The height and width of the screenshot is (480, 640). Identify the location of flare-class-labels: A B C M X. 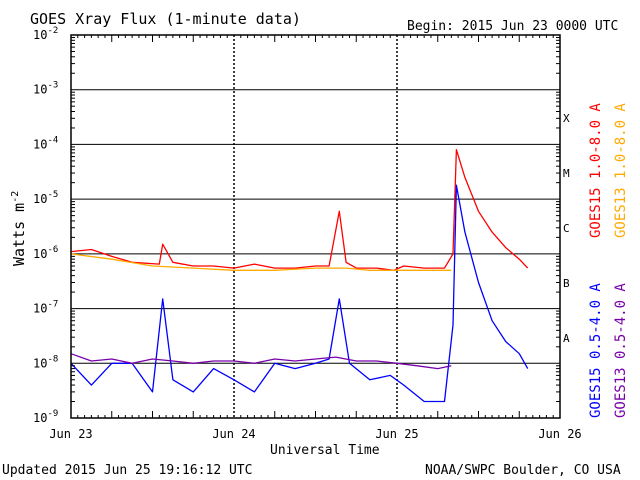
(566, 228).